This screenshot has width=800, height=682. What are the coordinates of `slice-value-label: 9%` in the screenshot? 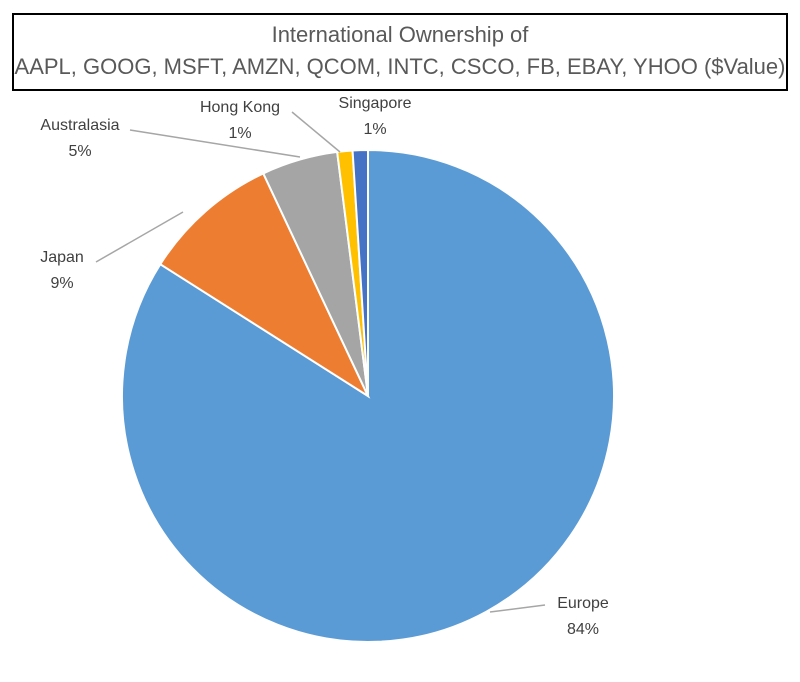 It's located at (61, 283).